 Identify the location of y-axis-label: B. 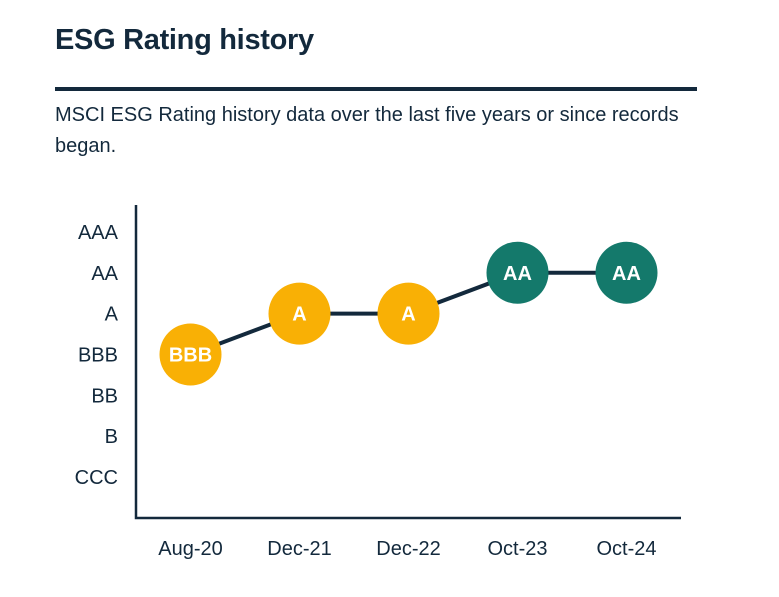
(111, 437).